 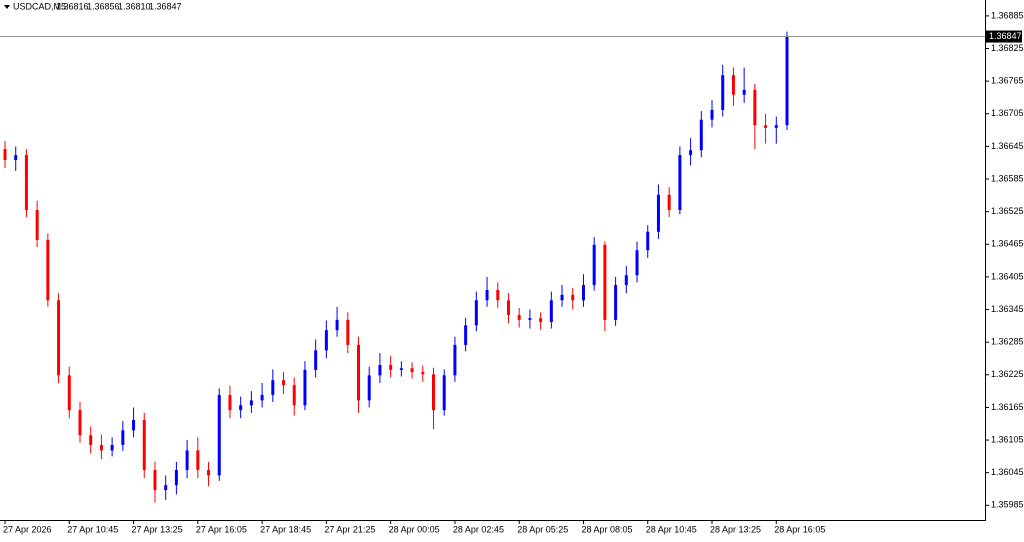 What do you see at coordinates (27, 529) in the screenshot?
I see `x-tick-label: 27 Apr 2026` at bounding box center [27, 529].